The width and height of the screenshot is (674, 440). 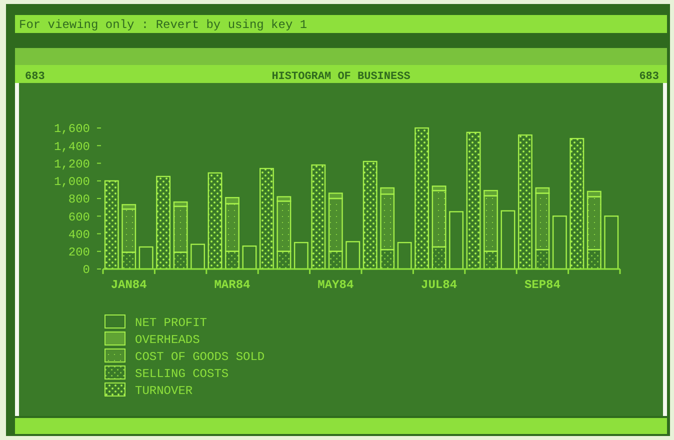 I want to click on legend-label: TURNOVER, so click(x=164, y=391).